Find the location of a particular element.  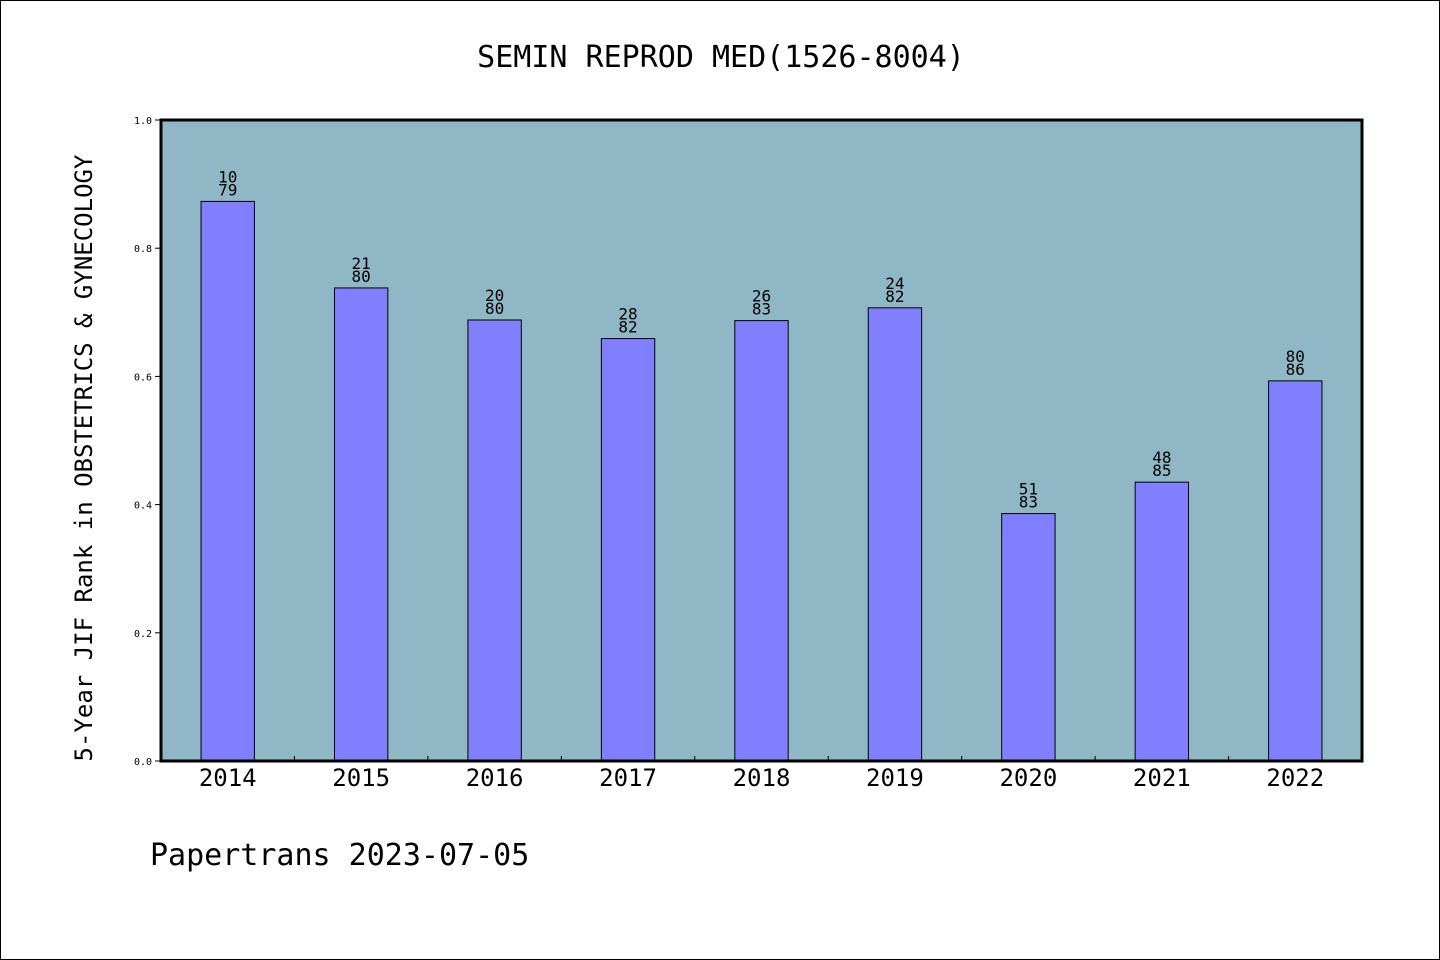

y-tick-label: 0.4 is located at coordinates (143, 506).